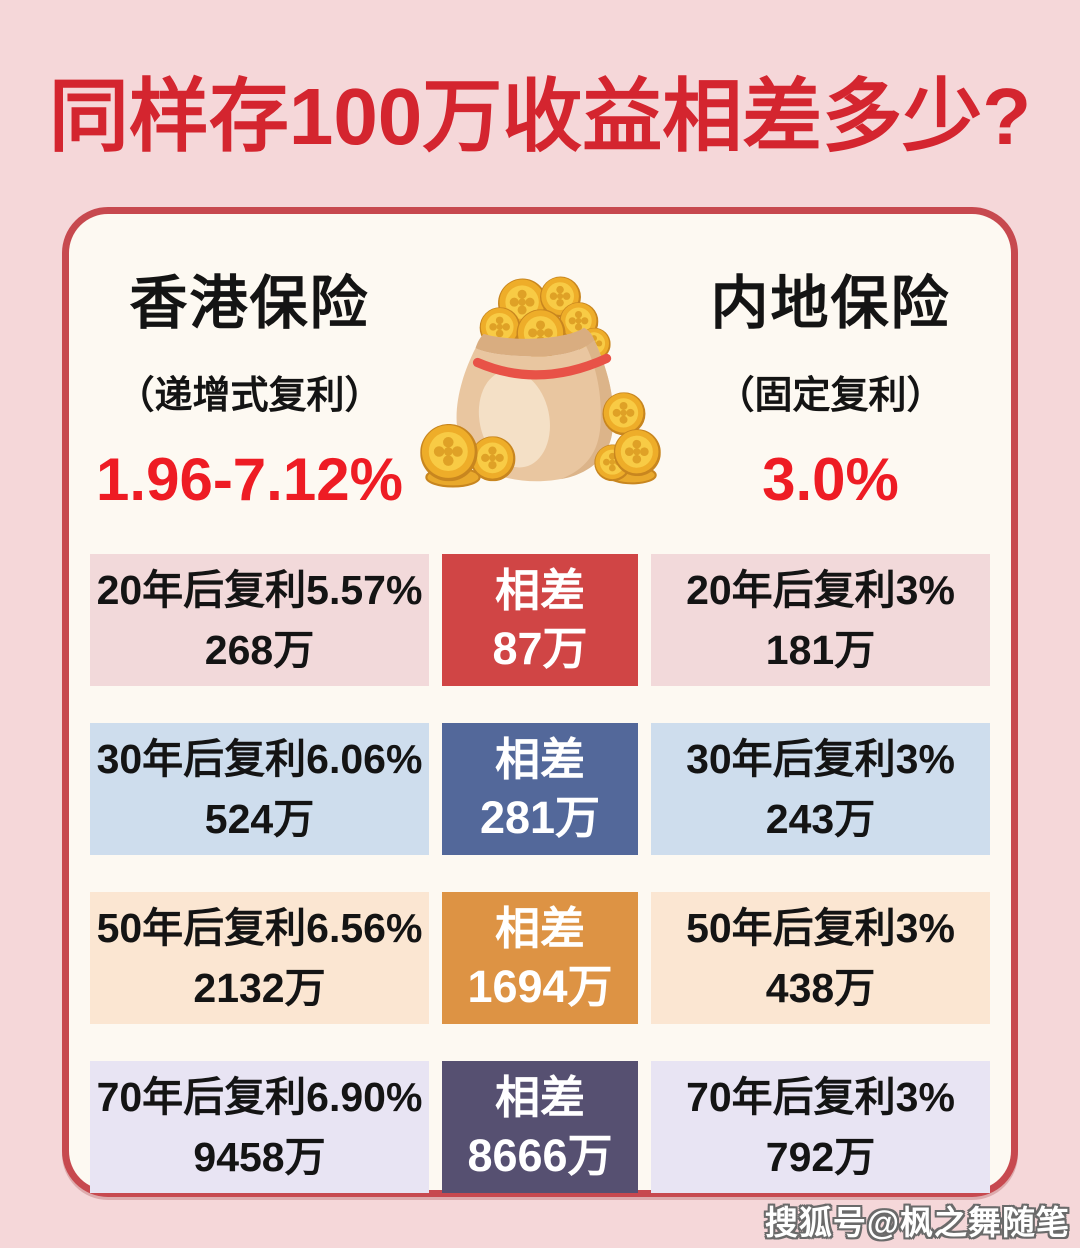 The height and width of the screenshot is (1248, 1080). I want to click on hk-amount-line: 524万, so click(259, 819).